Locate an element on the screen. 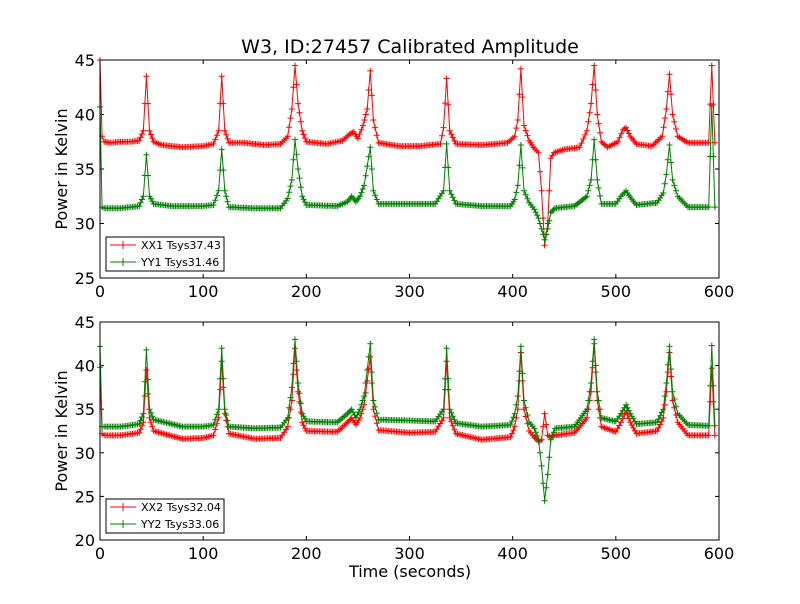 The height and width of the screenshot is (604, 800). chart-bottom-ylabel: Power in Kelvin is located at coordinates (61, 430).